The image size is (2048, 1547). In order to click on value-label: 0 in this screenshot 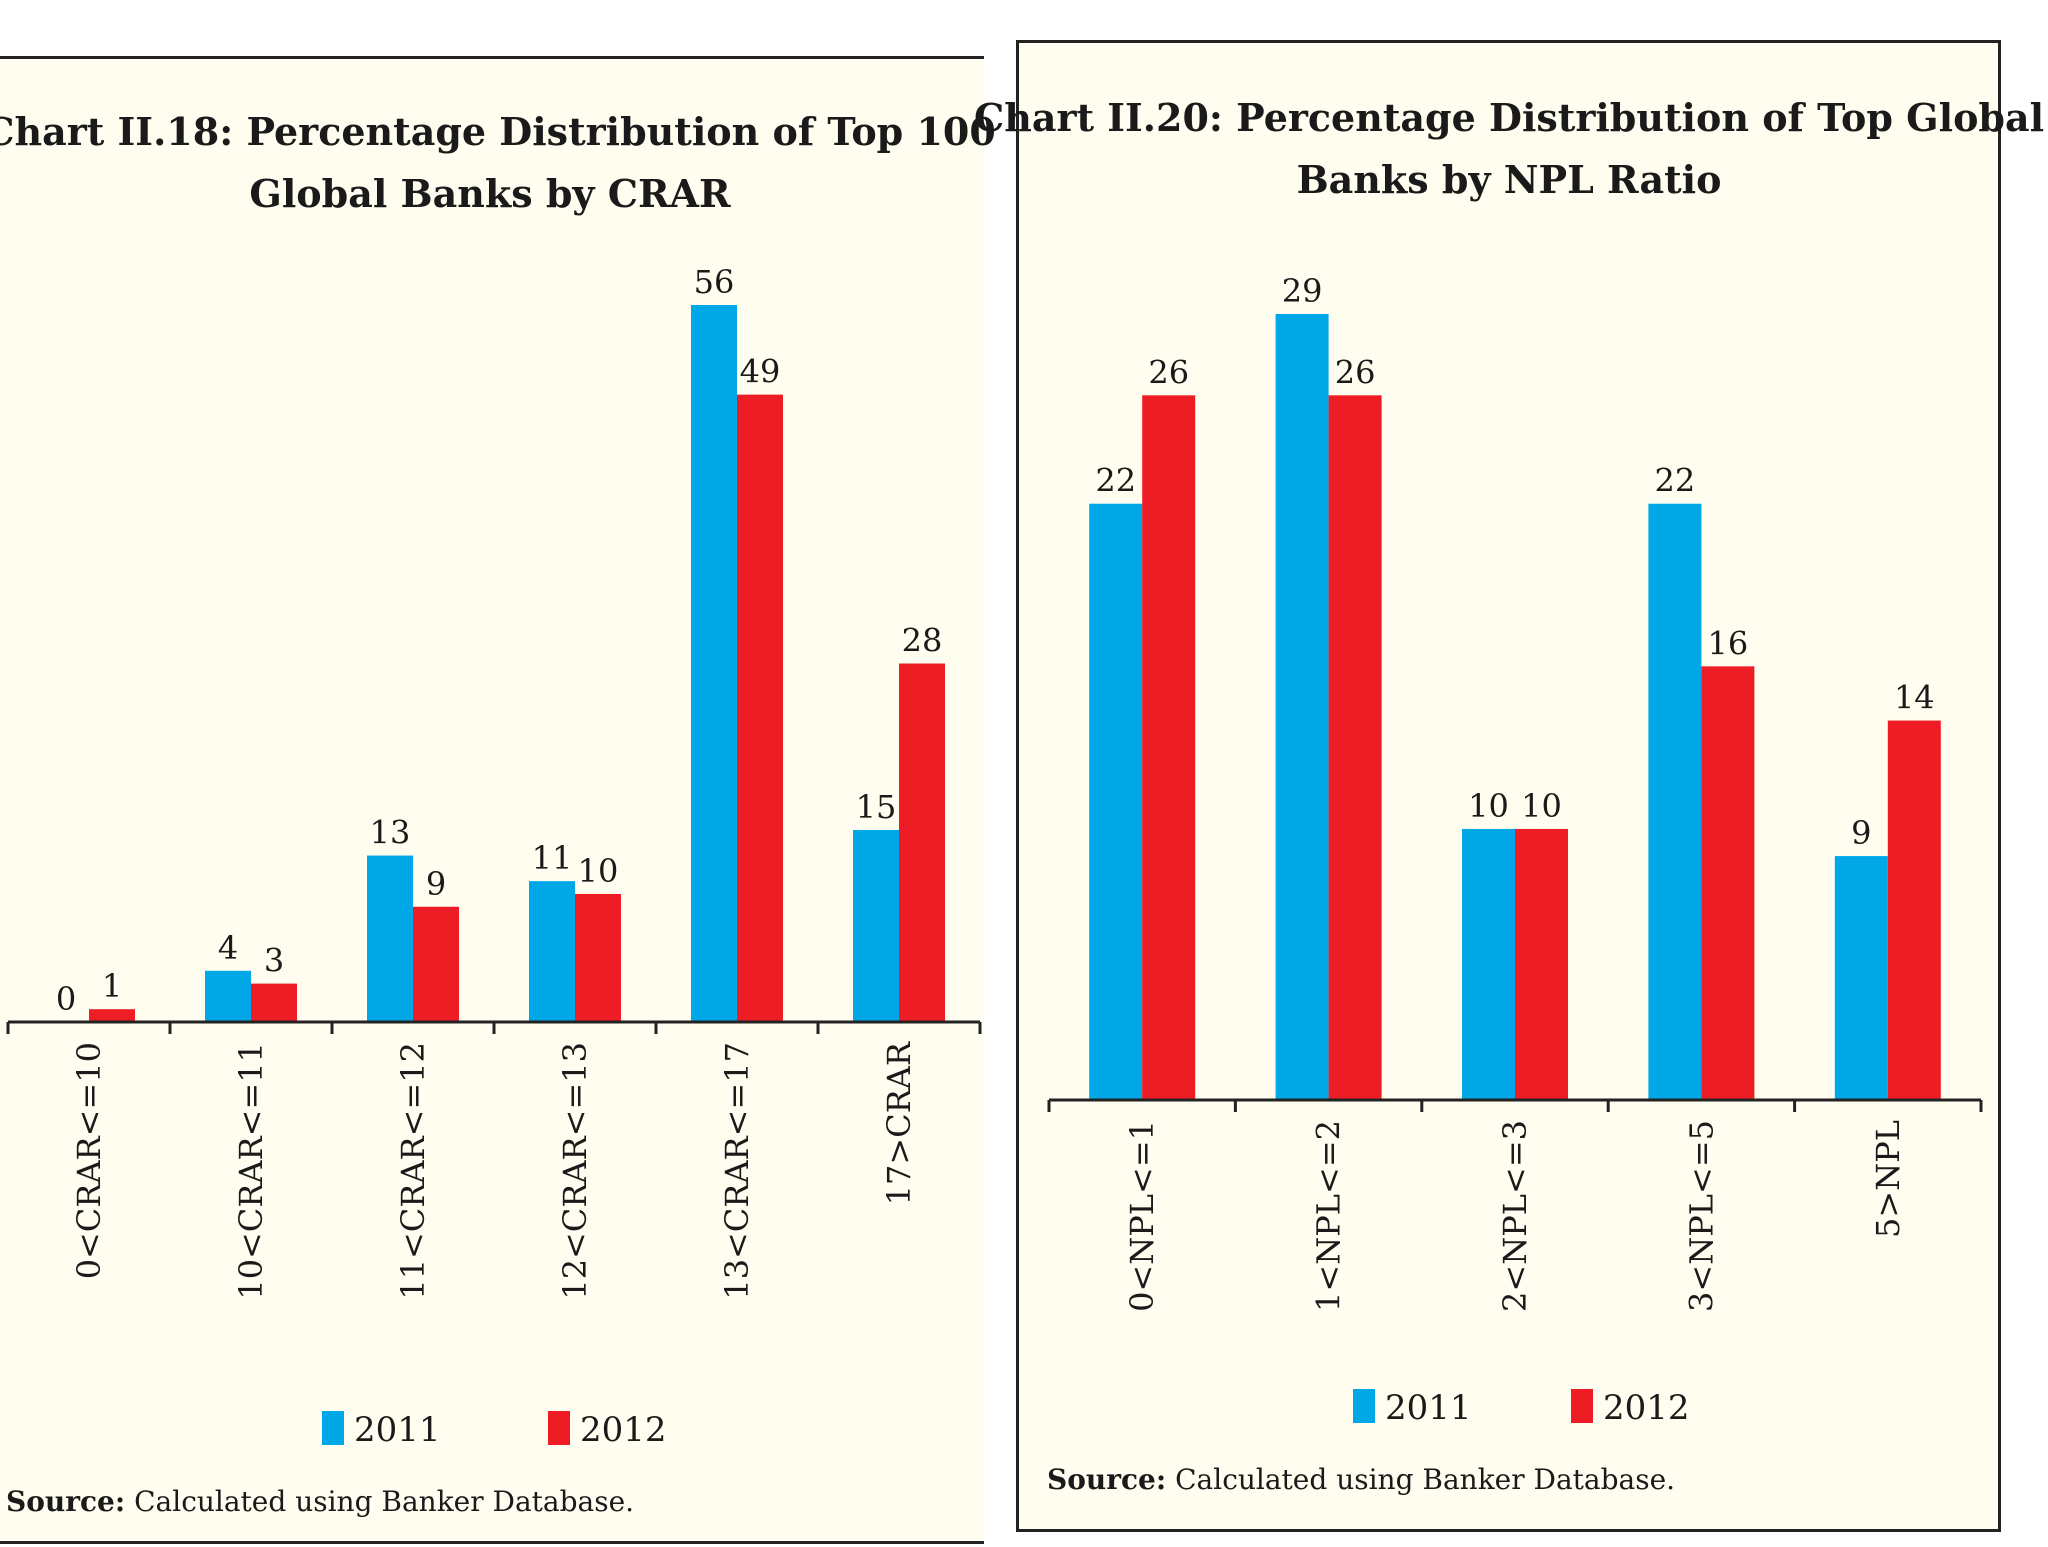, I will do `click(66, 999)`.